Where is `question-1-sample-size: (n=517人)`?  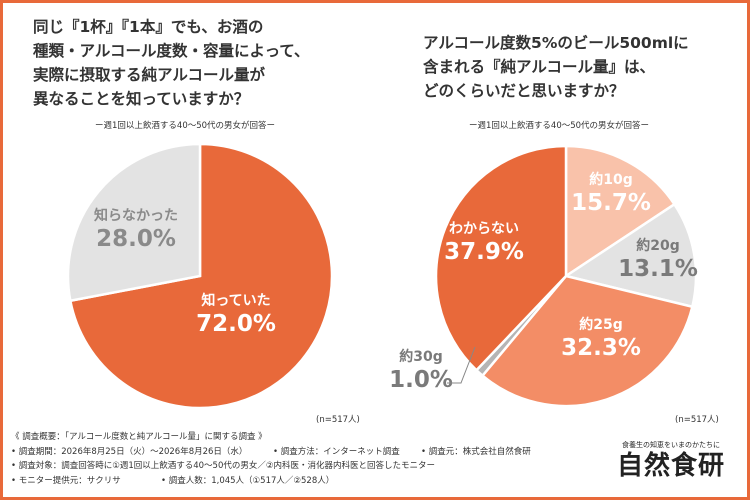 question-1-sample-size: (n=517人) is located at coordinates (338, 420).